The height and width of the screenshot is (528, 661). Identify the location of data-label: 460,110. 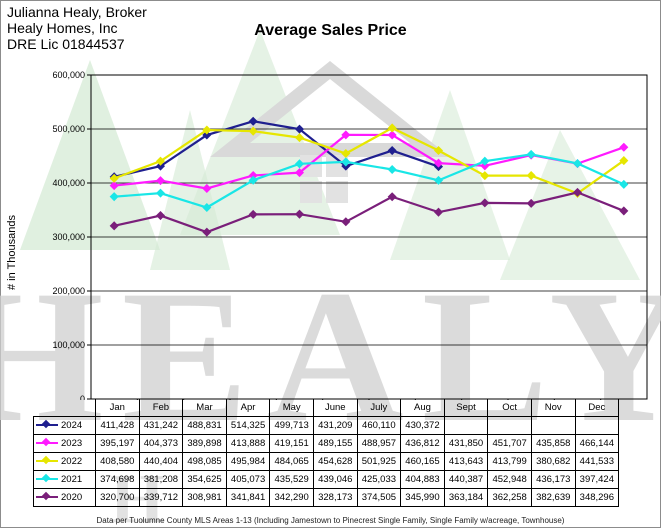
(379, 425).